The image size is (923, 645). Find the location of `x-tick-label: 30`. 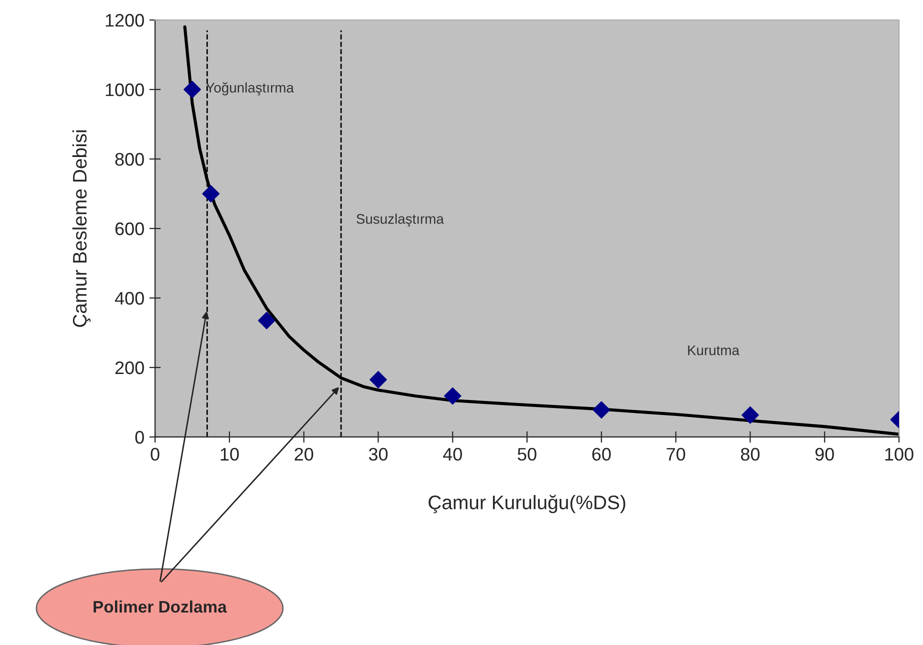

x-tick-label: 30 is located at coordinates (378, 454).